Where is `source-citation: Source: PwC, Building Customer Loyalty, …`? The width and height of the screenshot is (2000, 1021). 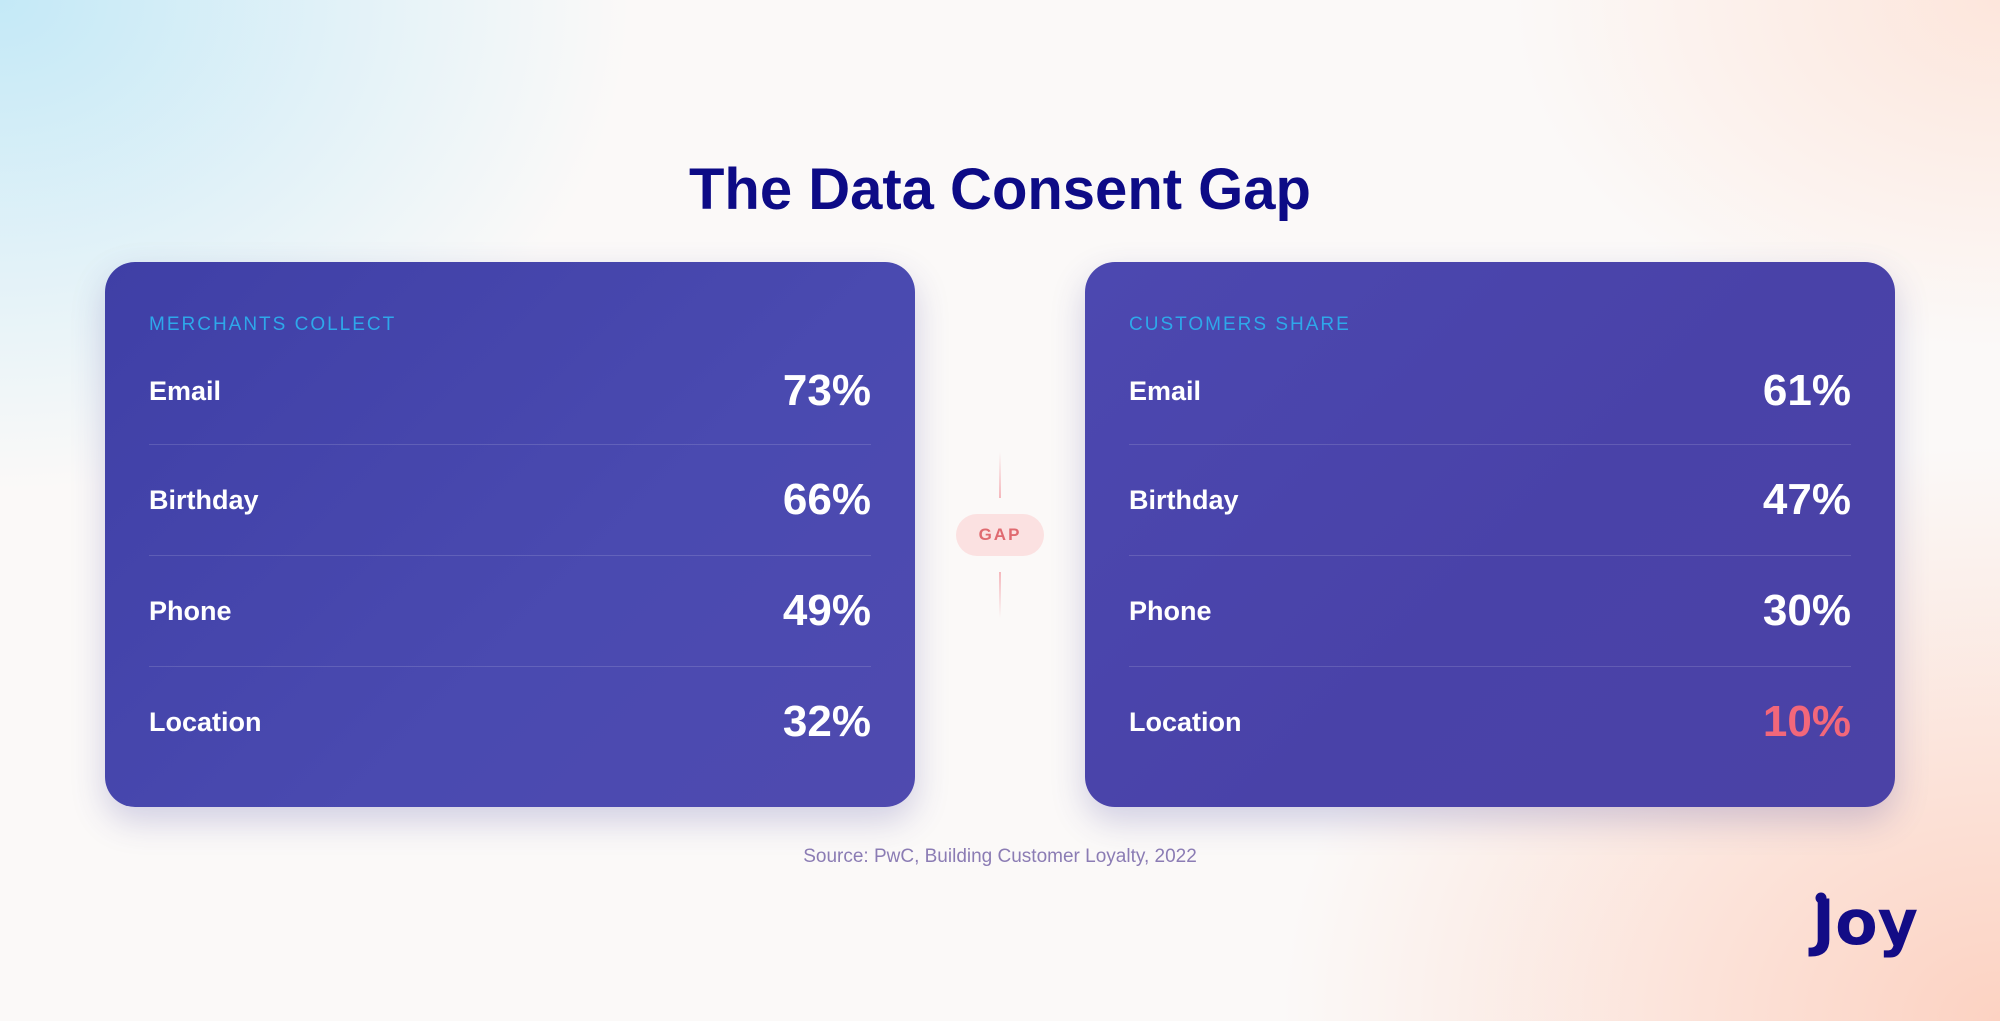 source-citation: Source: PwC, Building Customer Loyalty, … is located at coordinates (1000, 856).